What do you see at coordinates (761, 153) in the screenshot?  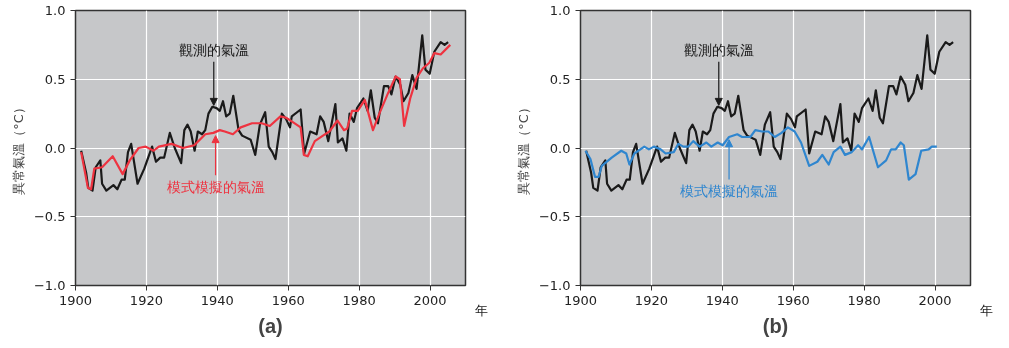 I see `line-series` at bounding box center [761, 153].